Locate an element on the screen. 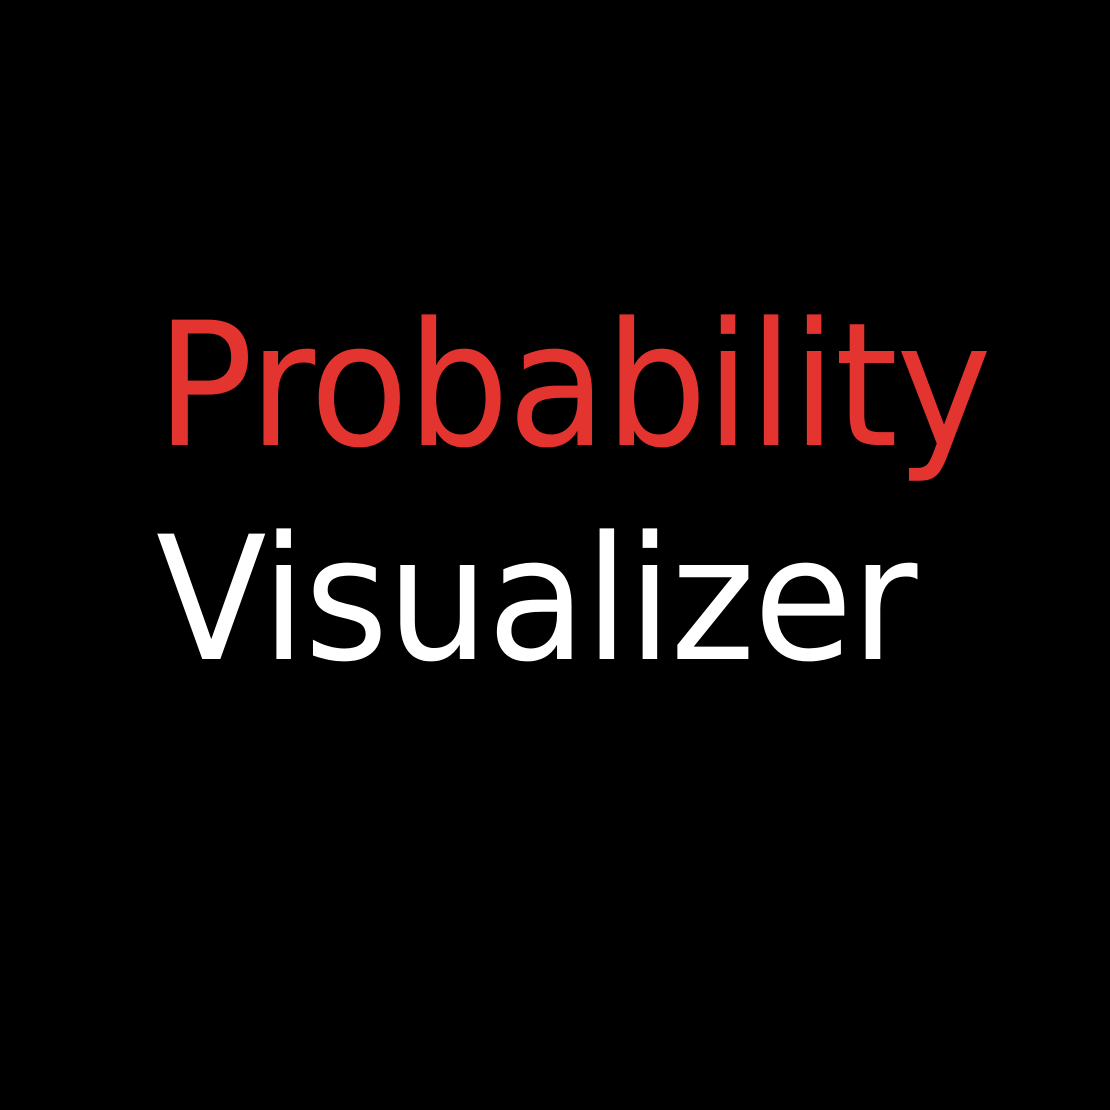 The image size is (1110, 1110). title-line-visualizer: Visualizer is located at coordinates (536, 599).